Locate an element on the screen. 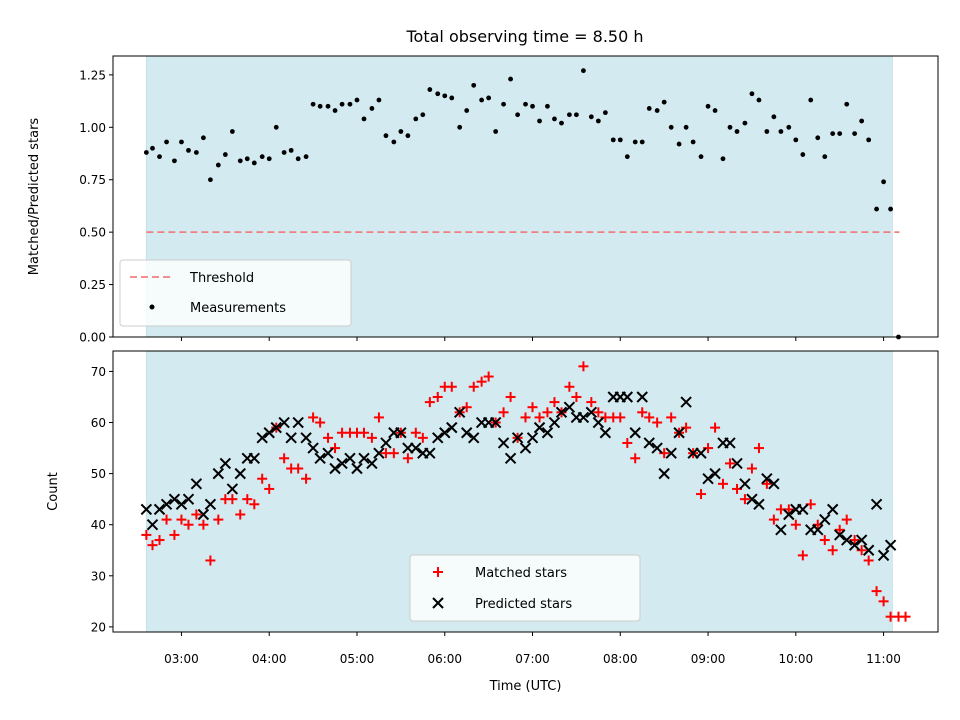  x-tick-label: 10:00 is located at coordinates (796, 659).